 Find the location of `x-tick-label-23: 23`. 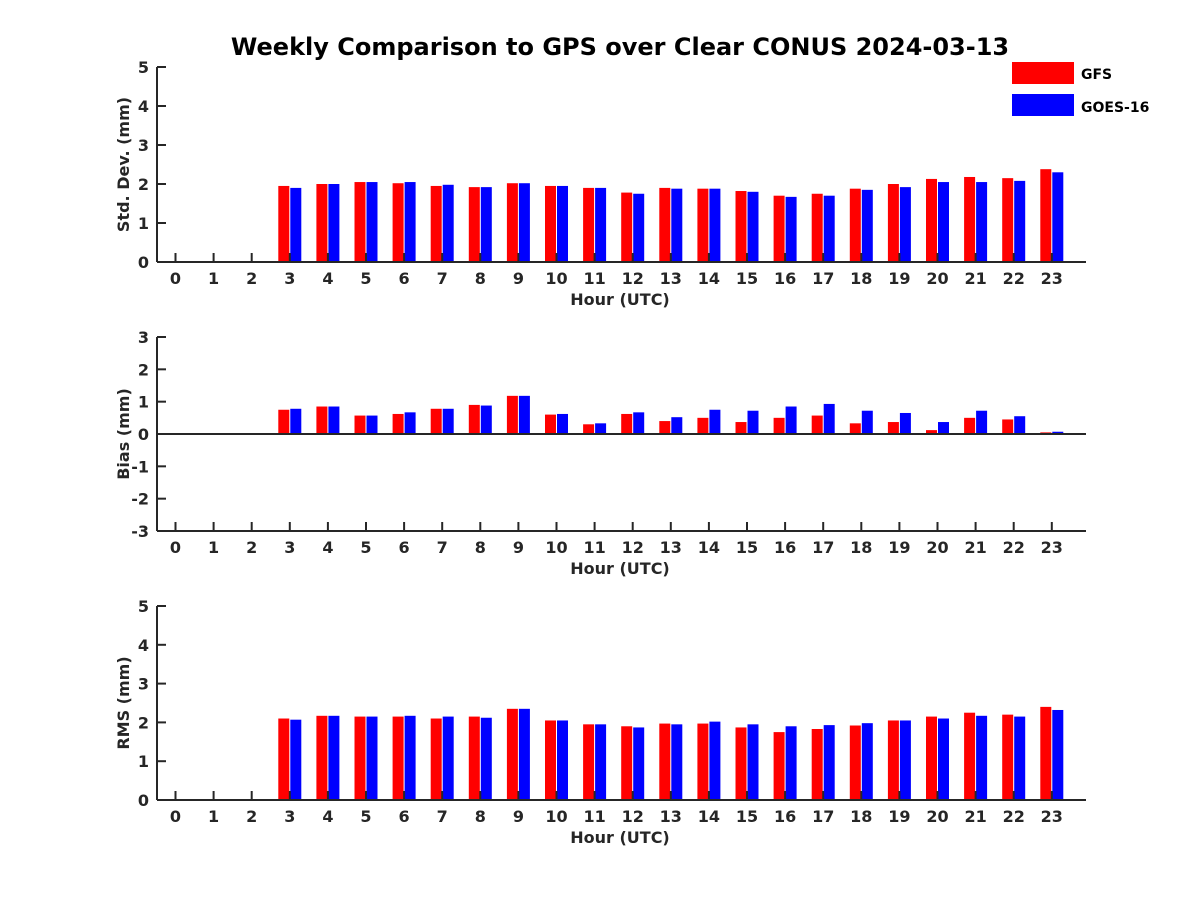

x-tick-label-23: 23 is located at coordinates (1052, 547).